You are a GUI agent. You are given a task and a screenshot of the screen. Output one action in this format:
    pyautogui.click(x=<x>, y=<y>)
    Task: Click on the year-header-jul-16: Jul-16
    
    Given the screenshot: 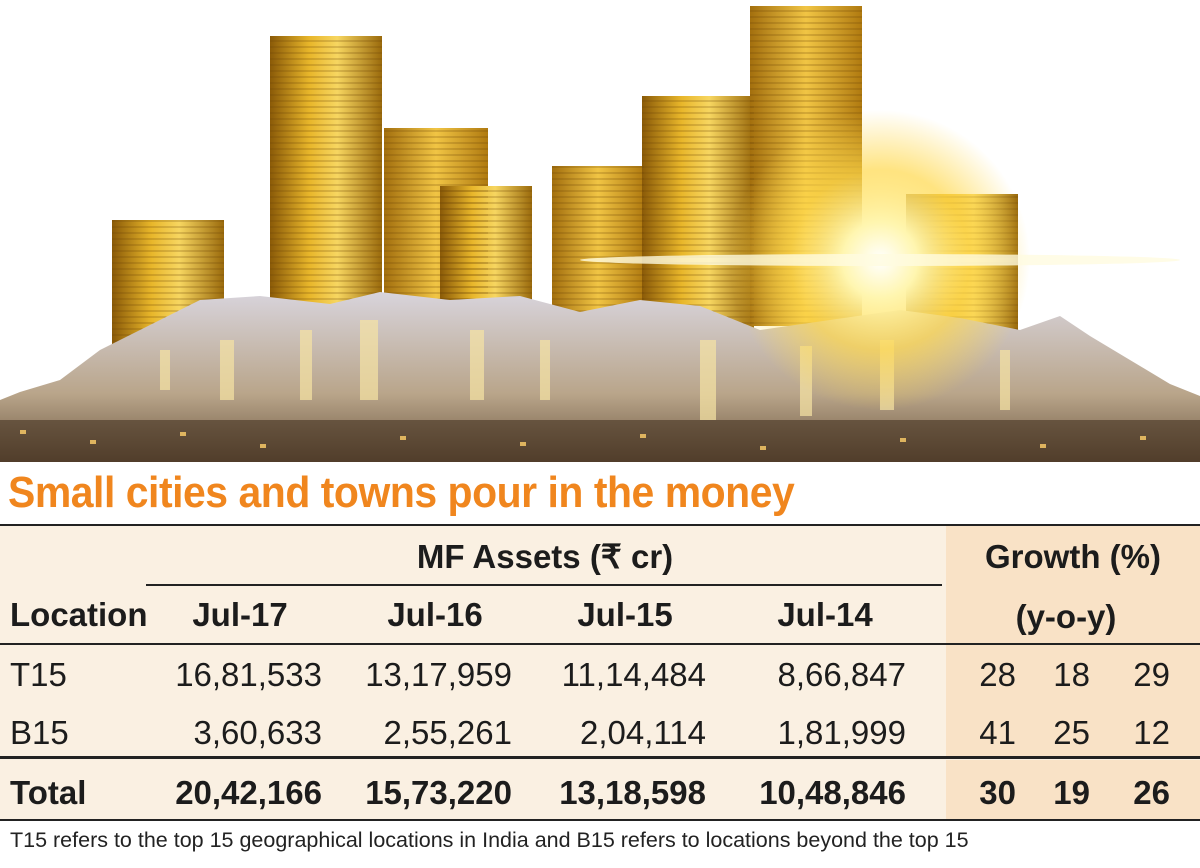 What is the action you would take?
    pyautogui.click(x=435, y=614)
    